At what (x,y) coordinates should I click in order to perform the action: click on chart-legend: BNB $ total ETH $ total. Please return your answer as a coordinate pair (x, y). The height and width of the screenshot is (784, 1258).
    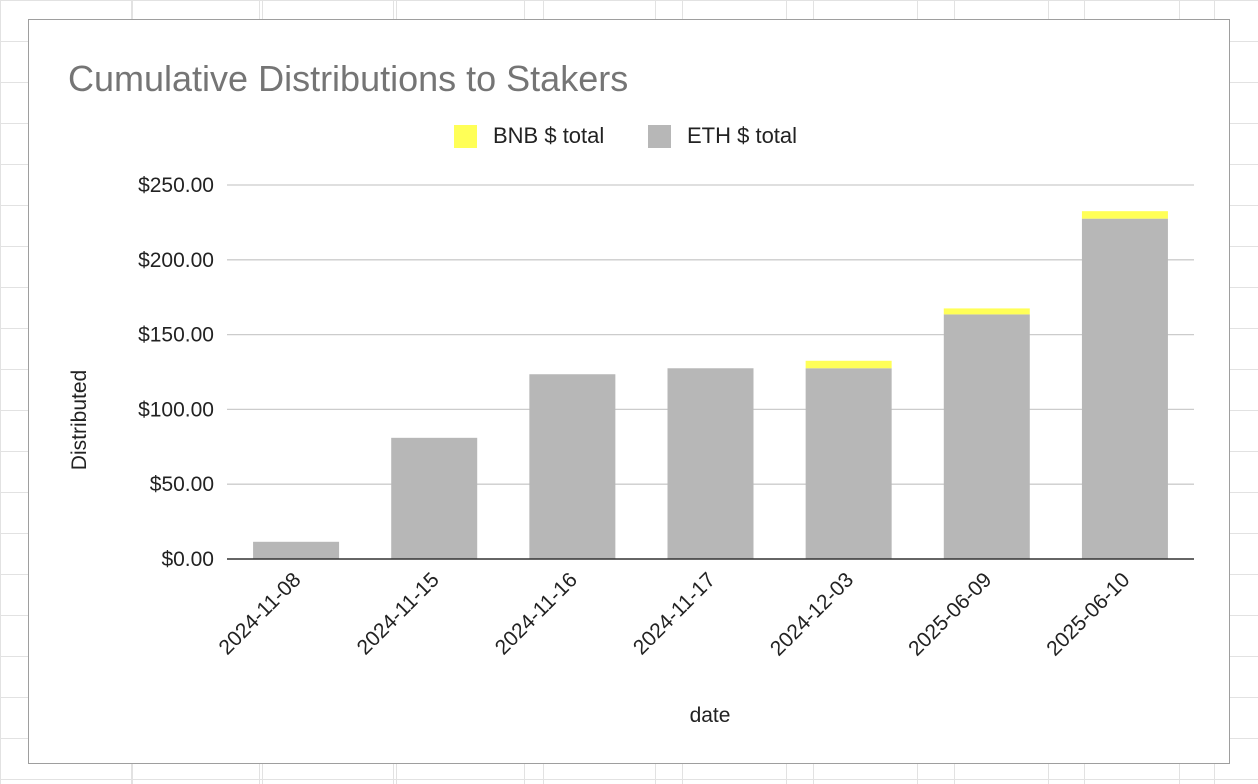
    Looking at the image, I should click on (625, 135).